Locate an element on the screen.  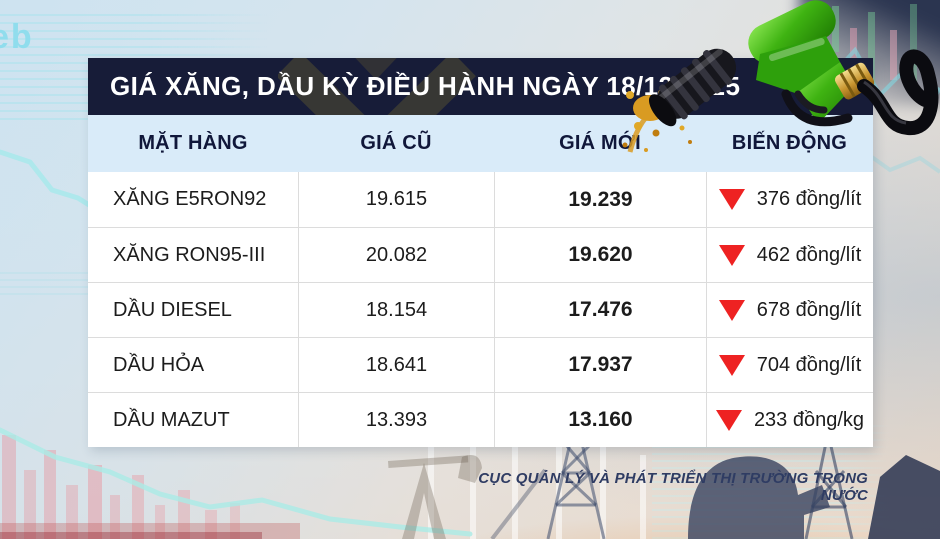
change-value: 233 đồng/kg is located at coordinates (809, 419).